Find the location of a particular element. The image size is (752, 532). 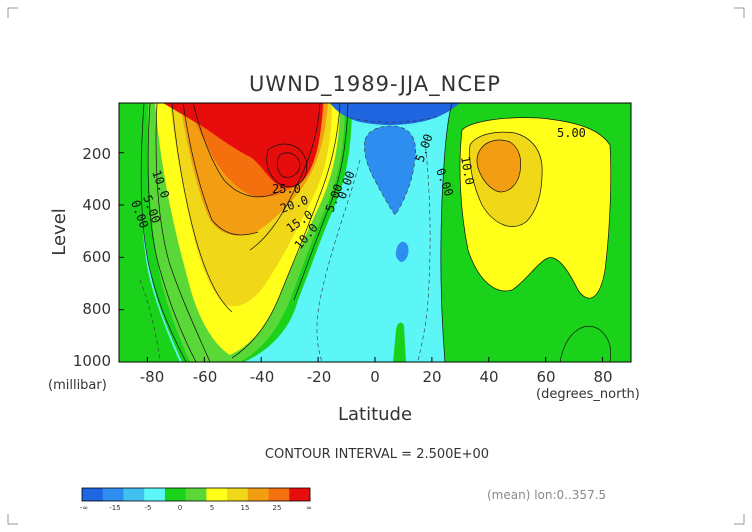

contour-label: 5.00 is located at coordinates (571, 133).